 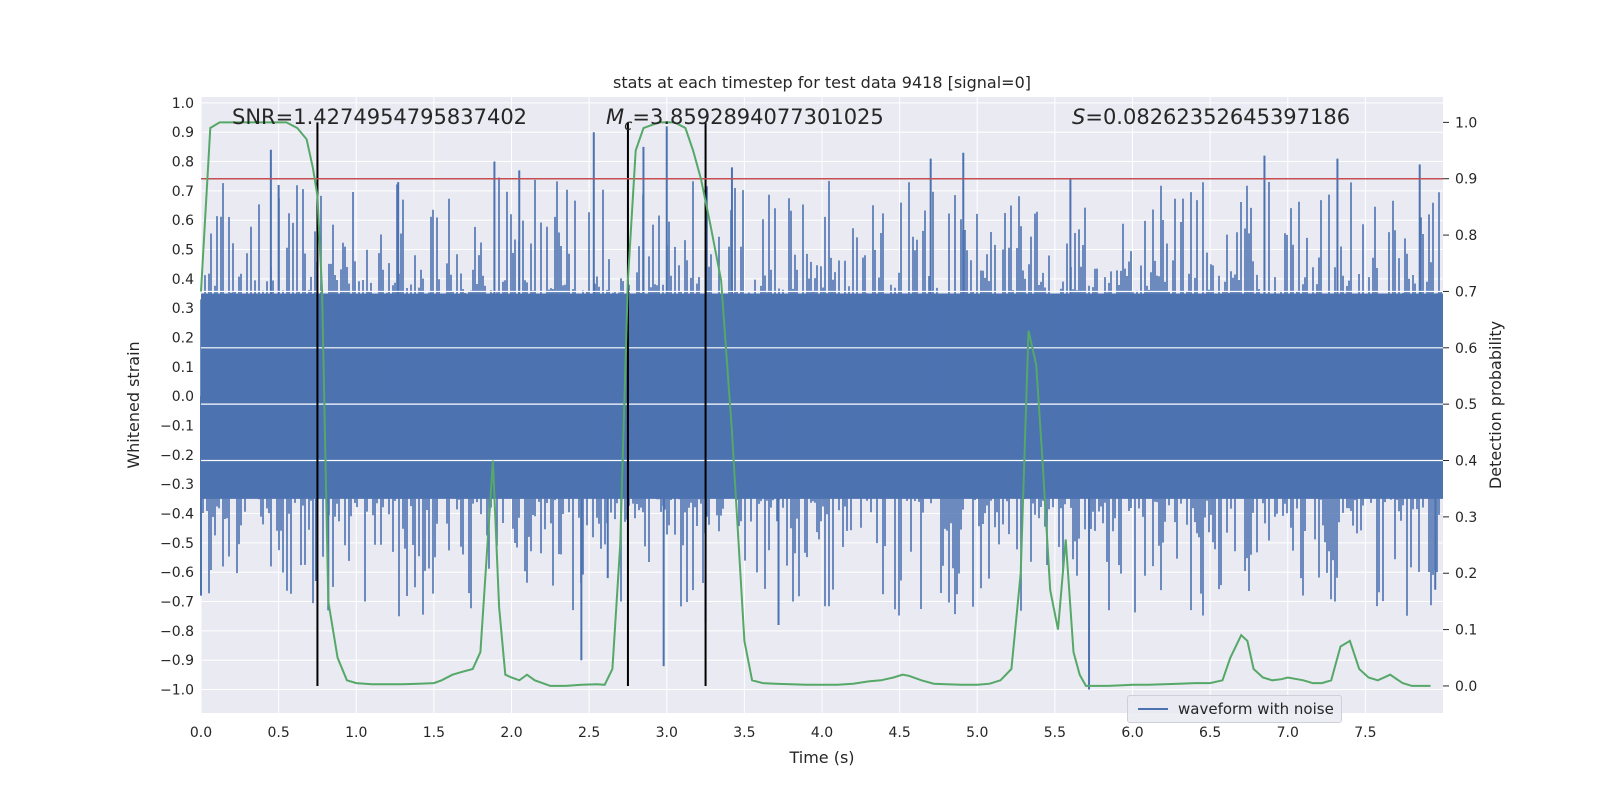 I want to click on y-left-tick-label: −0.7, so click(x=177, y=603).